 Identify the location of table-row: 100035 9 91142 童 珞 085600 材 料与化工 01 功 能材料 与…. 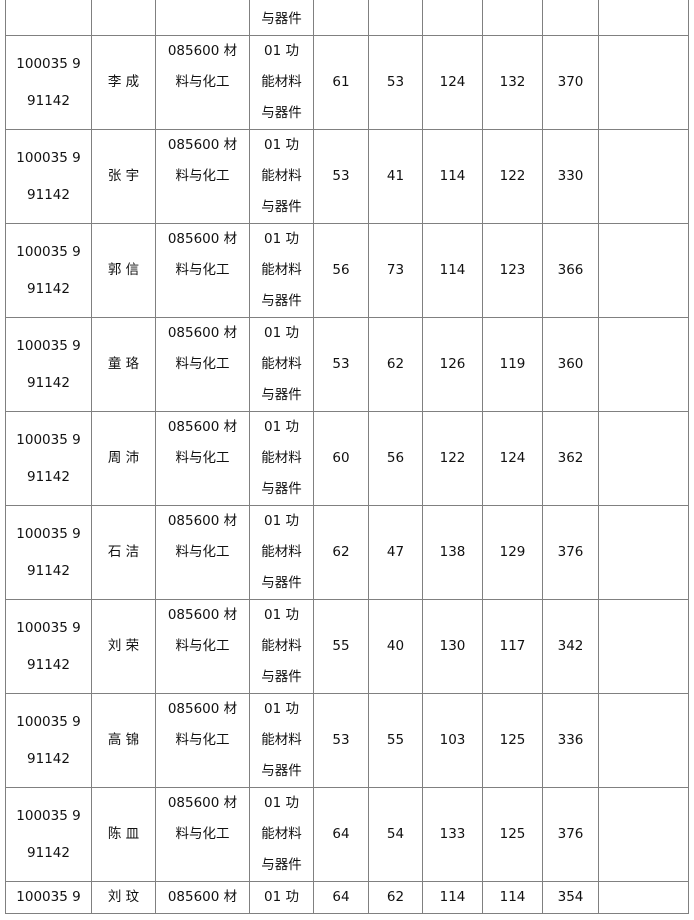
(347, 364).